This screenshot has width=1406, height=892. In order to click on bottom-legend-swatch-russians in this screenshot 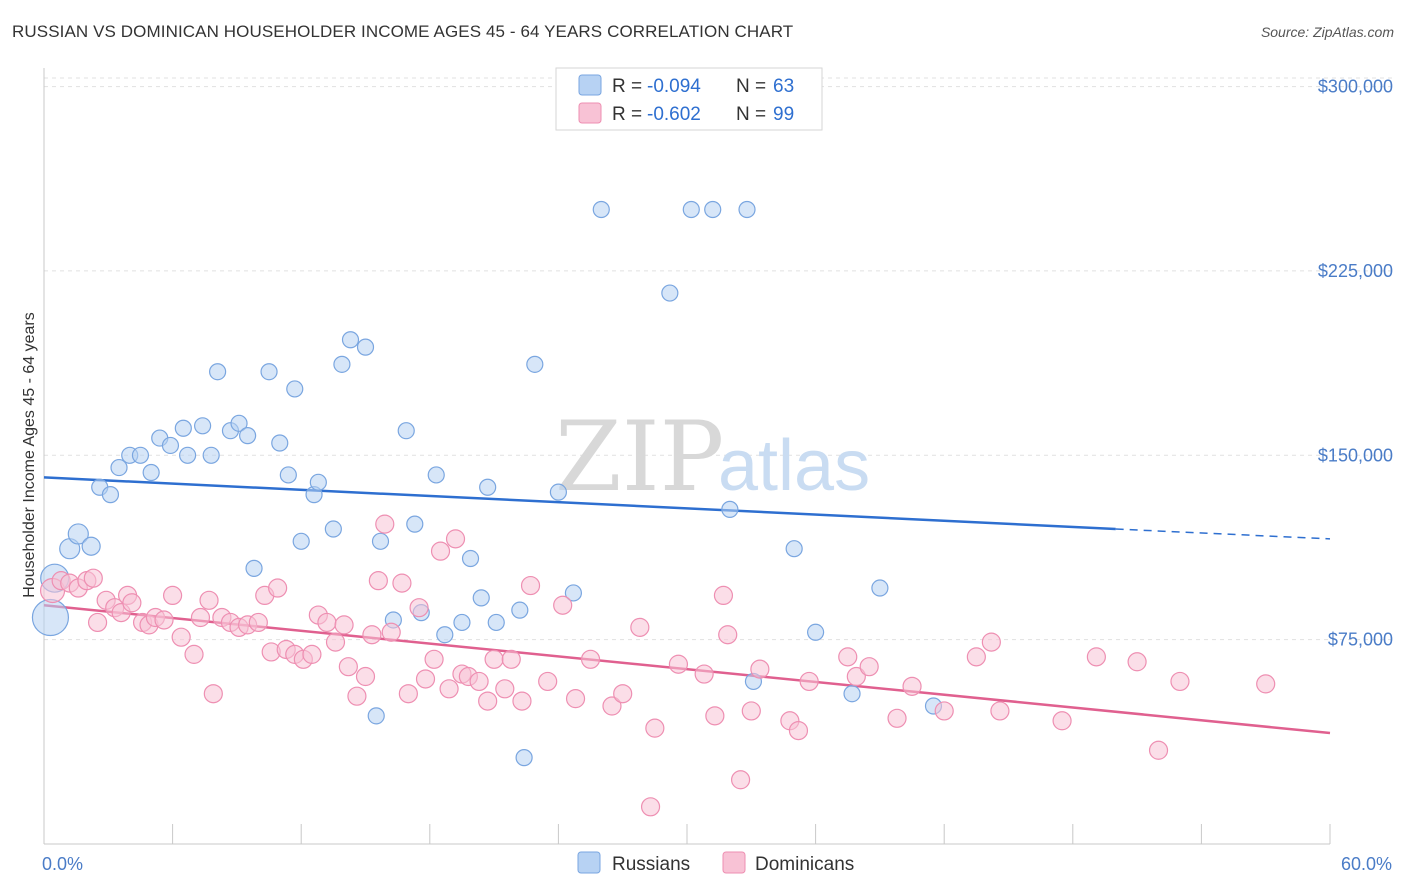, I will do `click(589, 862)`.